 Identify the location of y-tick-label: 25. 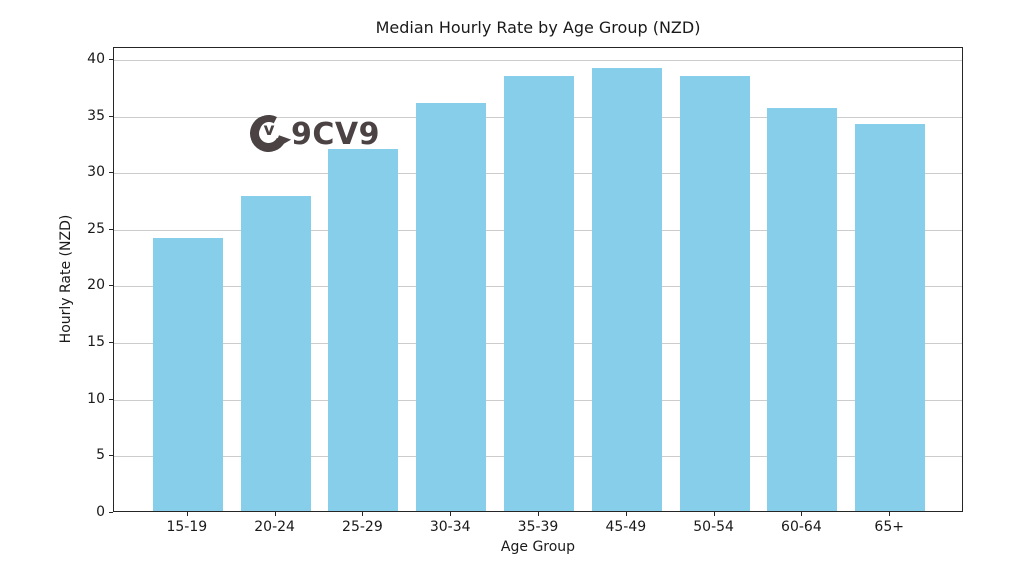
(96, 228).